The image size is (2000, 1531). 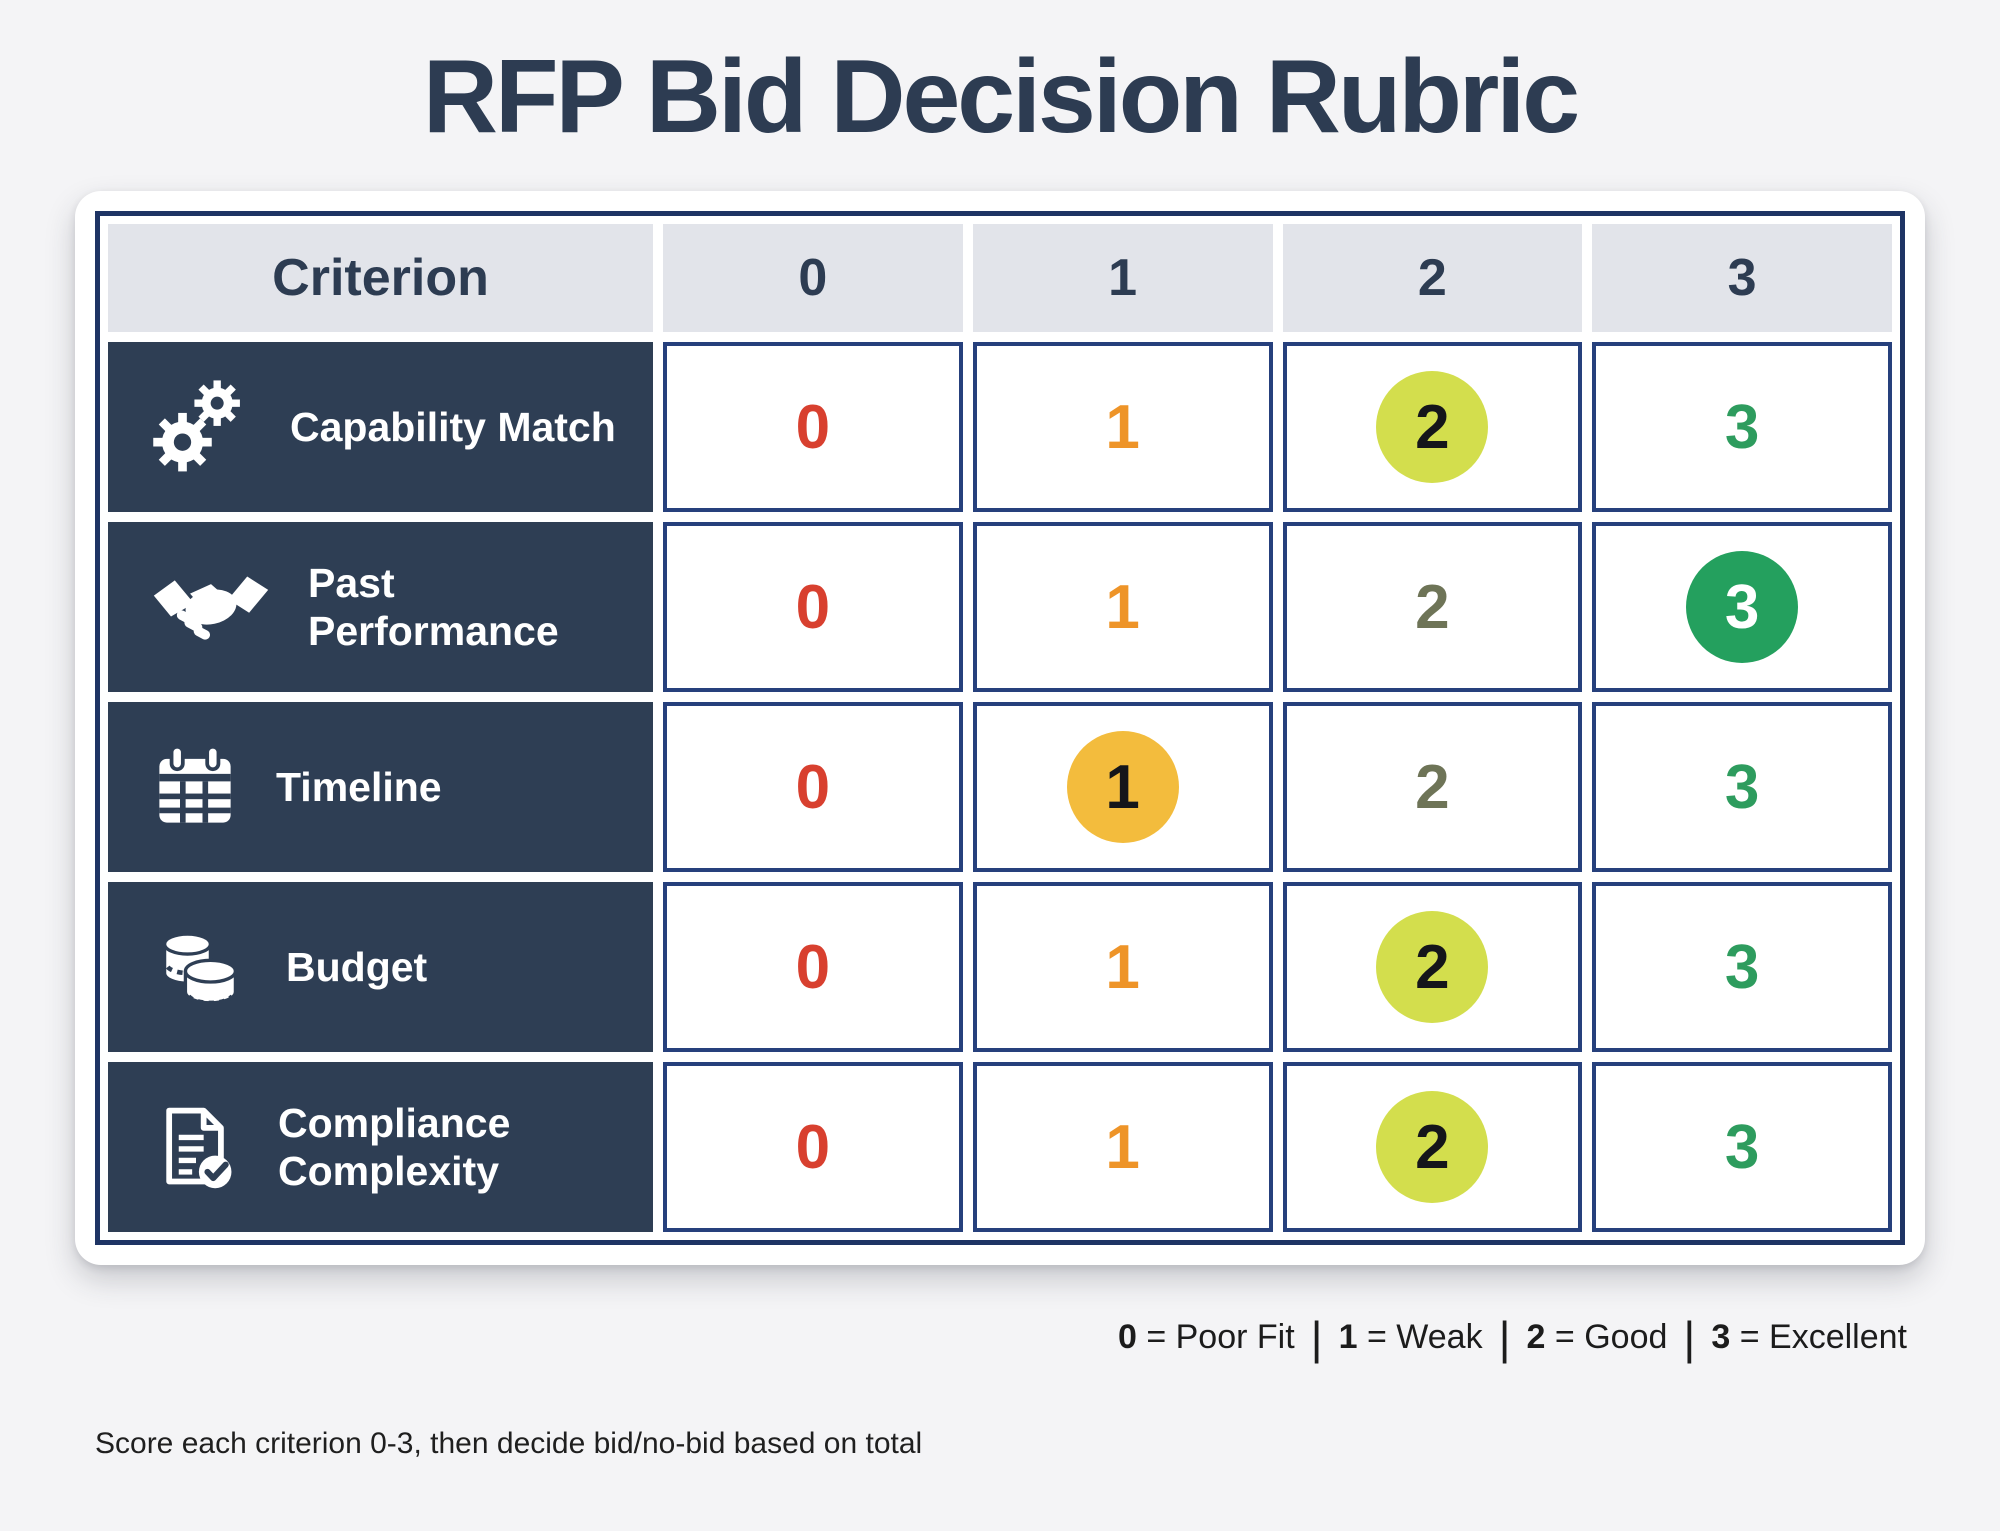 I want to click on legend-item: 0 = Poor Fit, so click(x=1206, y=1337).